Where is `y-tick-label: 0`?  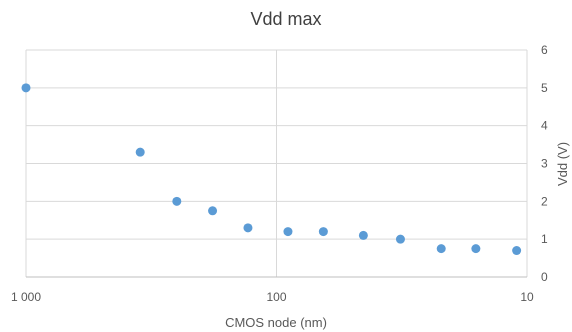
y-tick-label: 0 is located at coordinates (544, 277).